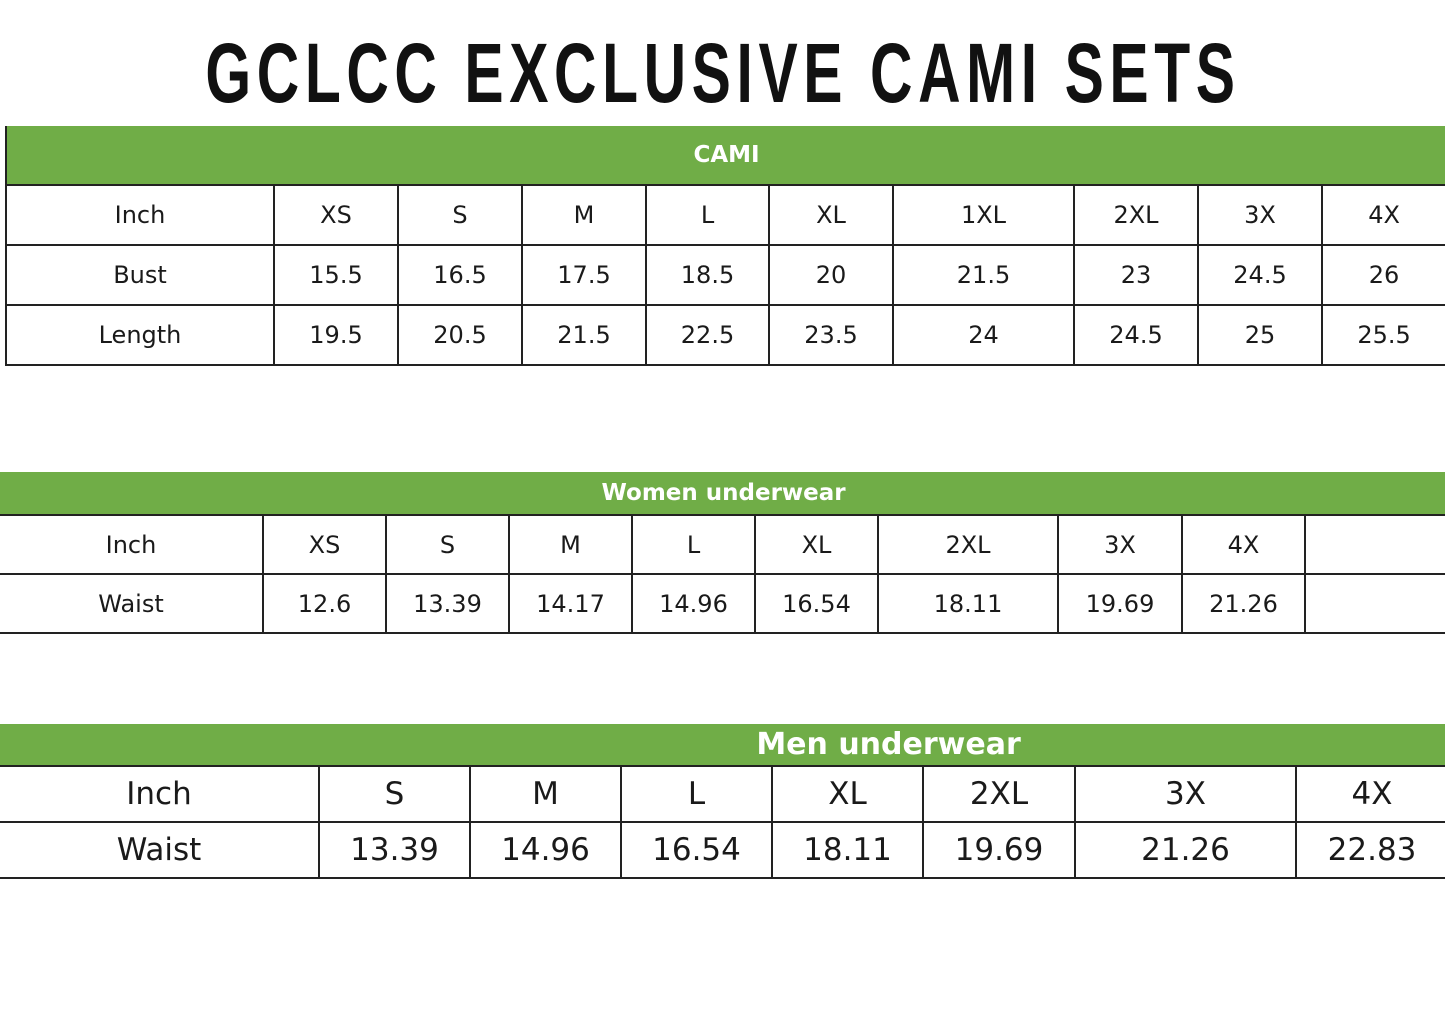  I want to click on table-cell: 20, so click(831, 275).